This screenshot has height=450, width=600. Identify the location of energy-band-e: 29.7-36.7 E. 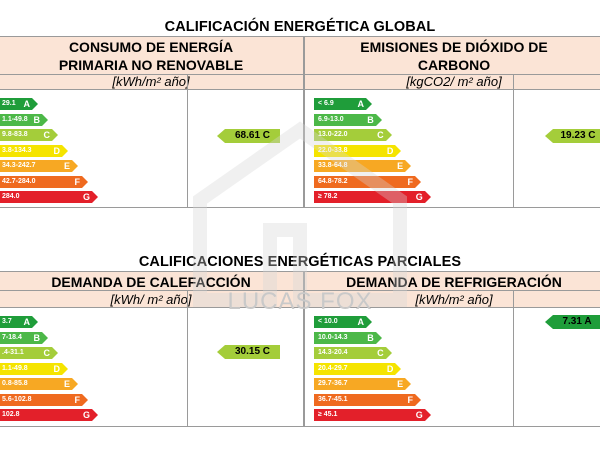
(363, 384).